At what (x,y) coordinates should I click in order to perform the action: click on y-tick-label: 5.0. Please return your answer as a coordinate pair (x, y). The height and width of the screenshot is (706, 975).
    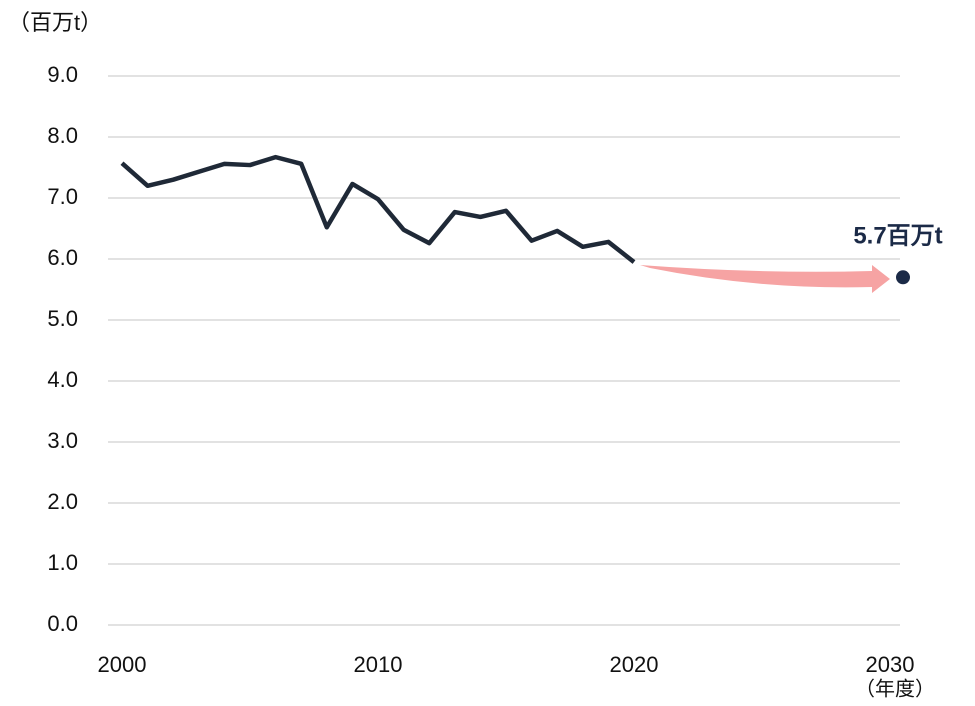
    Looking at the image, I should click on (62, 318).